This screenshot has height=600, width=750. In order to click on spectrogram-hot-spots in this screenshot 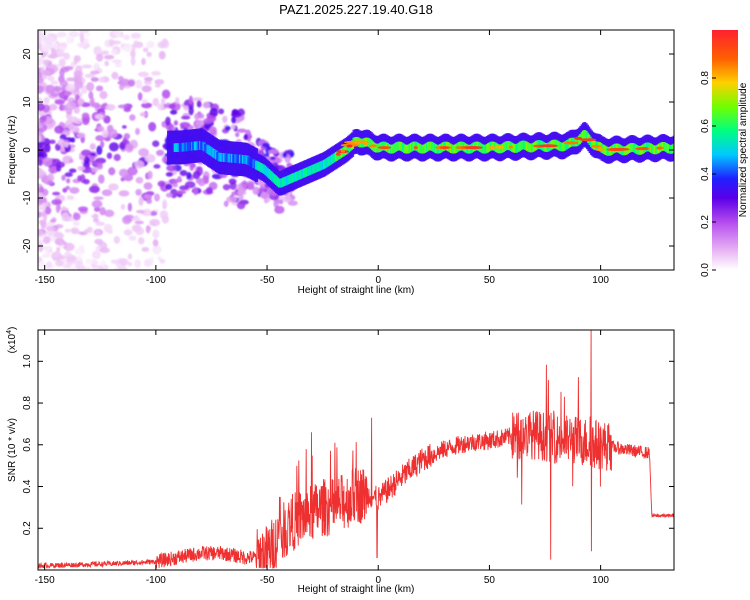, I will do `click(499, 146)`.